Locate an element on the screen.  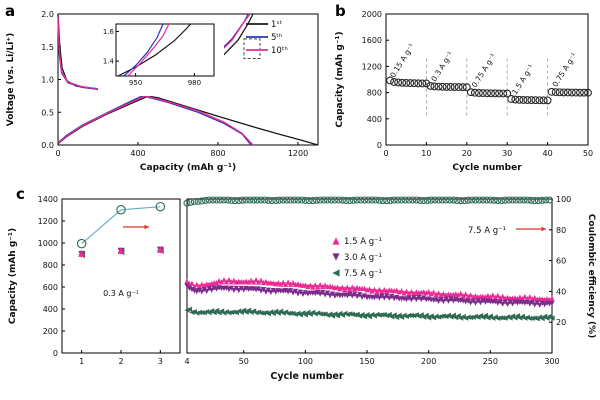
x-tick-label: 400 is located at coordinates (137, 153).